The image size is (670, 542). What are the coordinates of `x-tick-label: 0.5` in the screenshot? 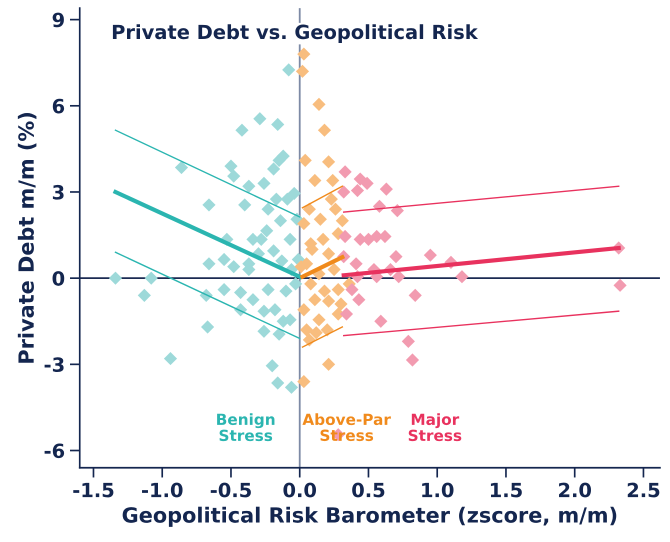 It's located at (368, 490).